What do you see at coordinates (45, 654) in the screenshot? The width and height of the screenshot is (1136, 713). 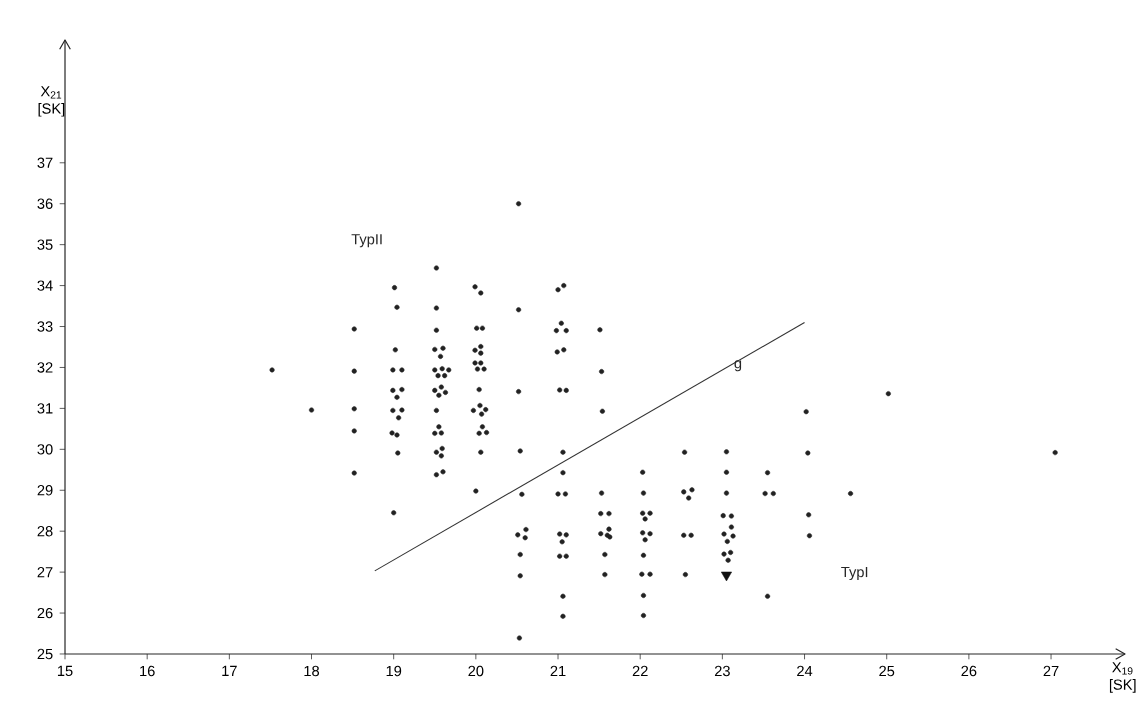 I see `y-tick-label: 25` at bounding box center [45, 654].